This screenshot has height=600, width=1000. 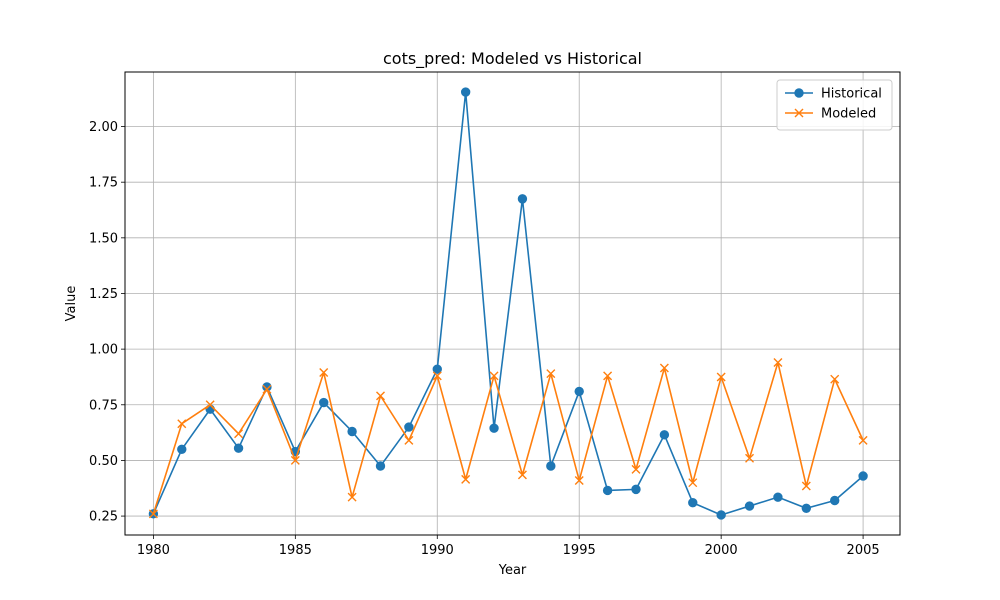 What do you see at coordinates (103, 461) in the screenshot?
I see `y-tick-label: 0.50` at bounding box center [103, 461].